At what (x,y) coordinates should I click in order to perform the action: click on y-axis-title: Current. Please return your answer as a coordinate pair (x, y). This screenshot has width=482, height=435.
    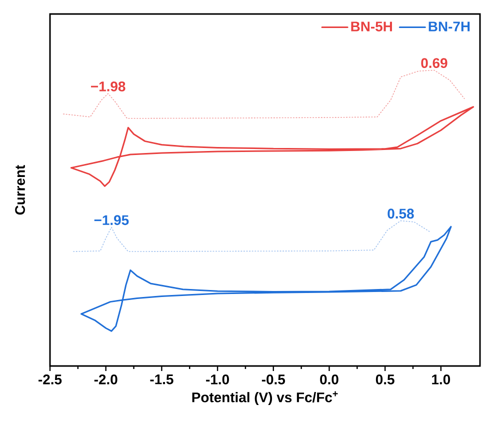
    Looking at the image, I should click on (20, 189).